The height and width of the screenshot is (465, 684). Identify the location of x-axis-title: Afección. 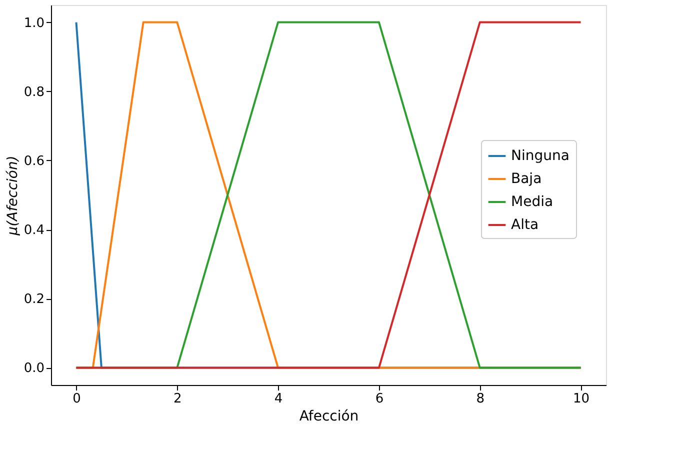
(329, 416).